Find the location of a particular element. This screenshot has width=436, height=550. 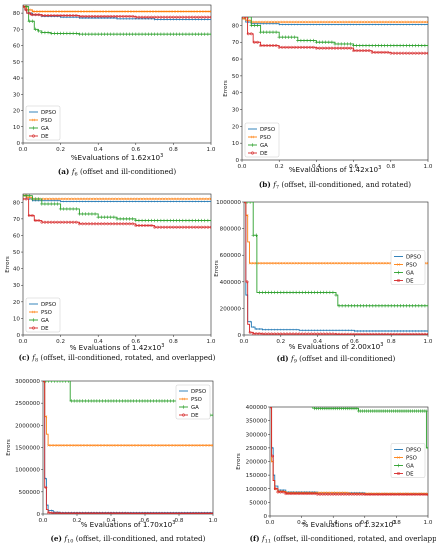

series-line-de is located at coordinates (335, 35).